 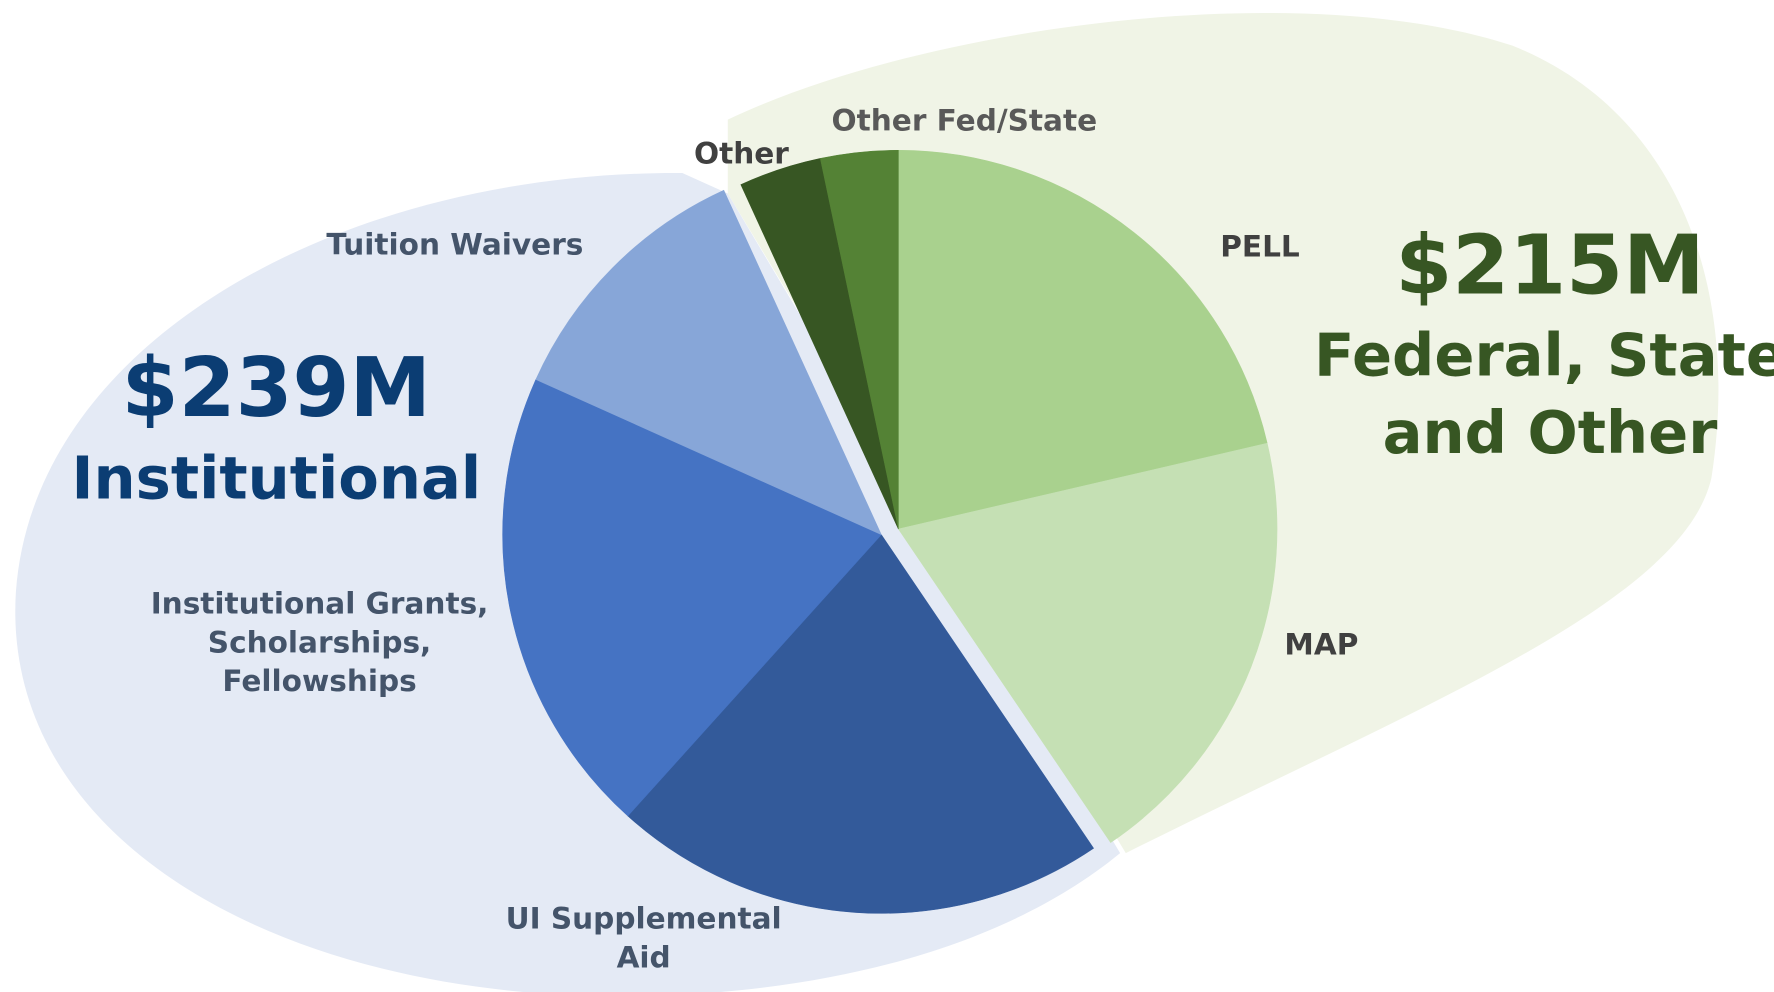 What do you see at coordinates (277, 477) in the screenshot?
I see `group-name: Institutional` at bounding box center [277, 477].